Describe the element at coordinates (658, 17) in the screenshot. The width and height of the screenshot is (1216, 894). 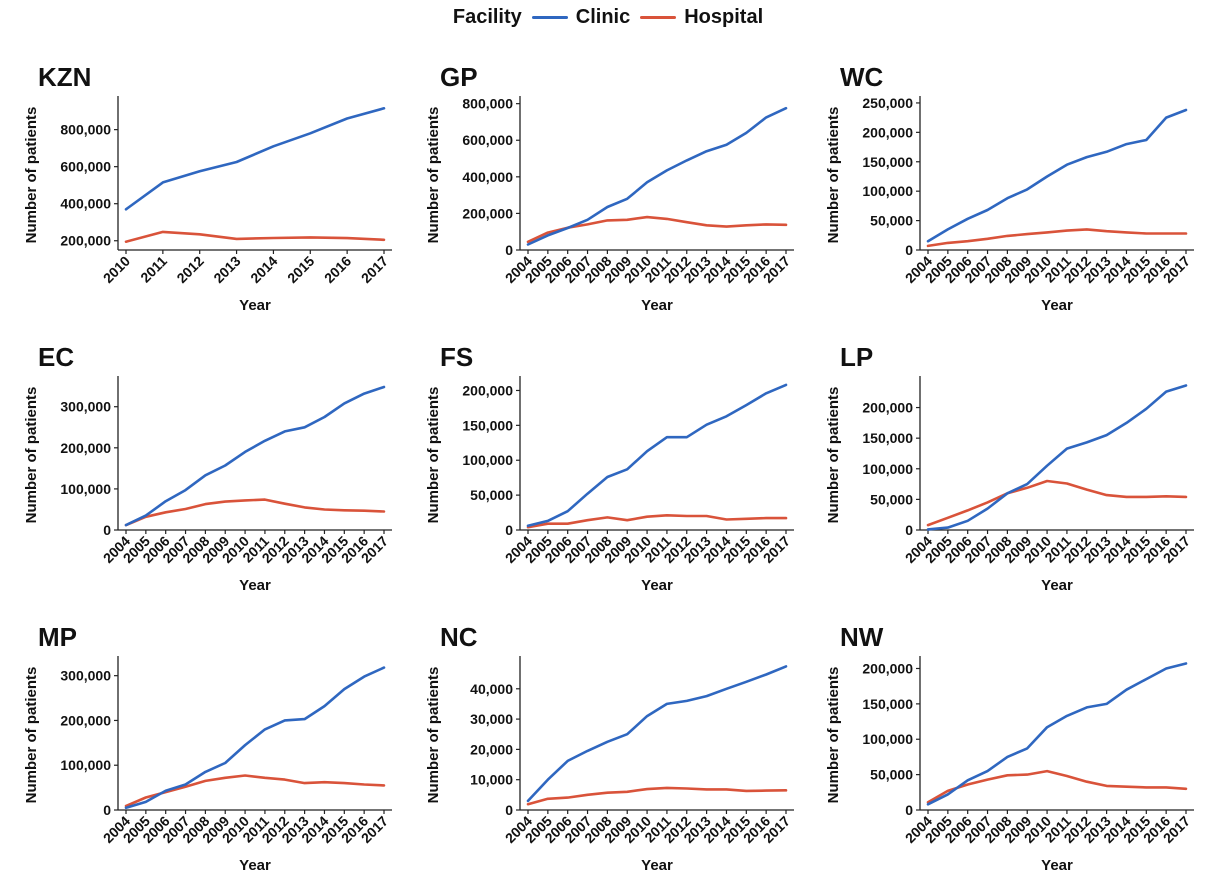
I see `legend-swatch-hospital` at that location.